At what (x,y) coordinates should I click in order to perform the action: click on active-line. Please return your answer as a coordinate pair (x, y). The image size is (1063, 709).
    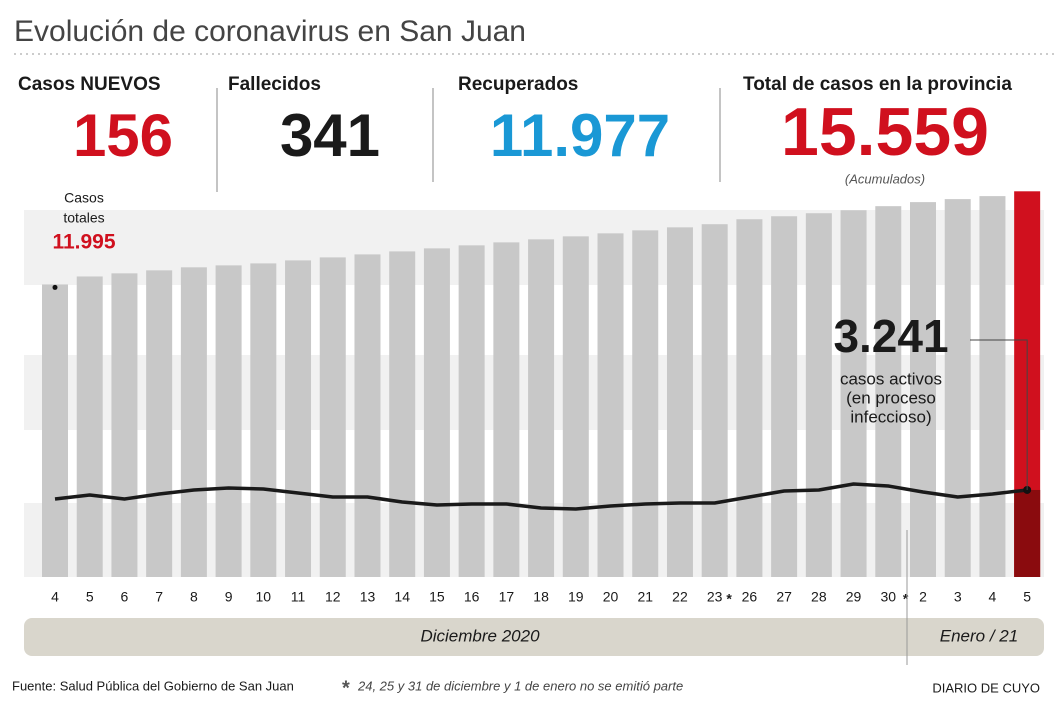
    Looking at the image, I should click on (541, 496).